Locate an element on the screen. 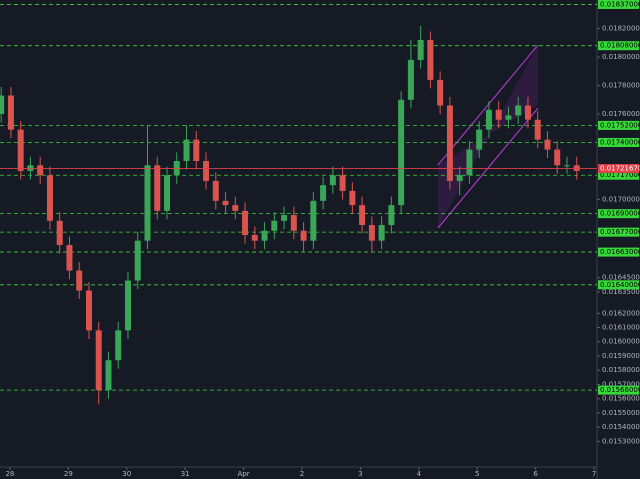 The height and width of the screenshot is (479, 640). channel-drawing is located at coordinates (488, 136).